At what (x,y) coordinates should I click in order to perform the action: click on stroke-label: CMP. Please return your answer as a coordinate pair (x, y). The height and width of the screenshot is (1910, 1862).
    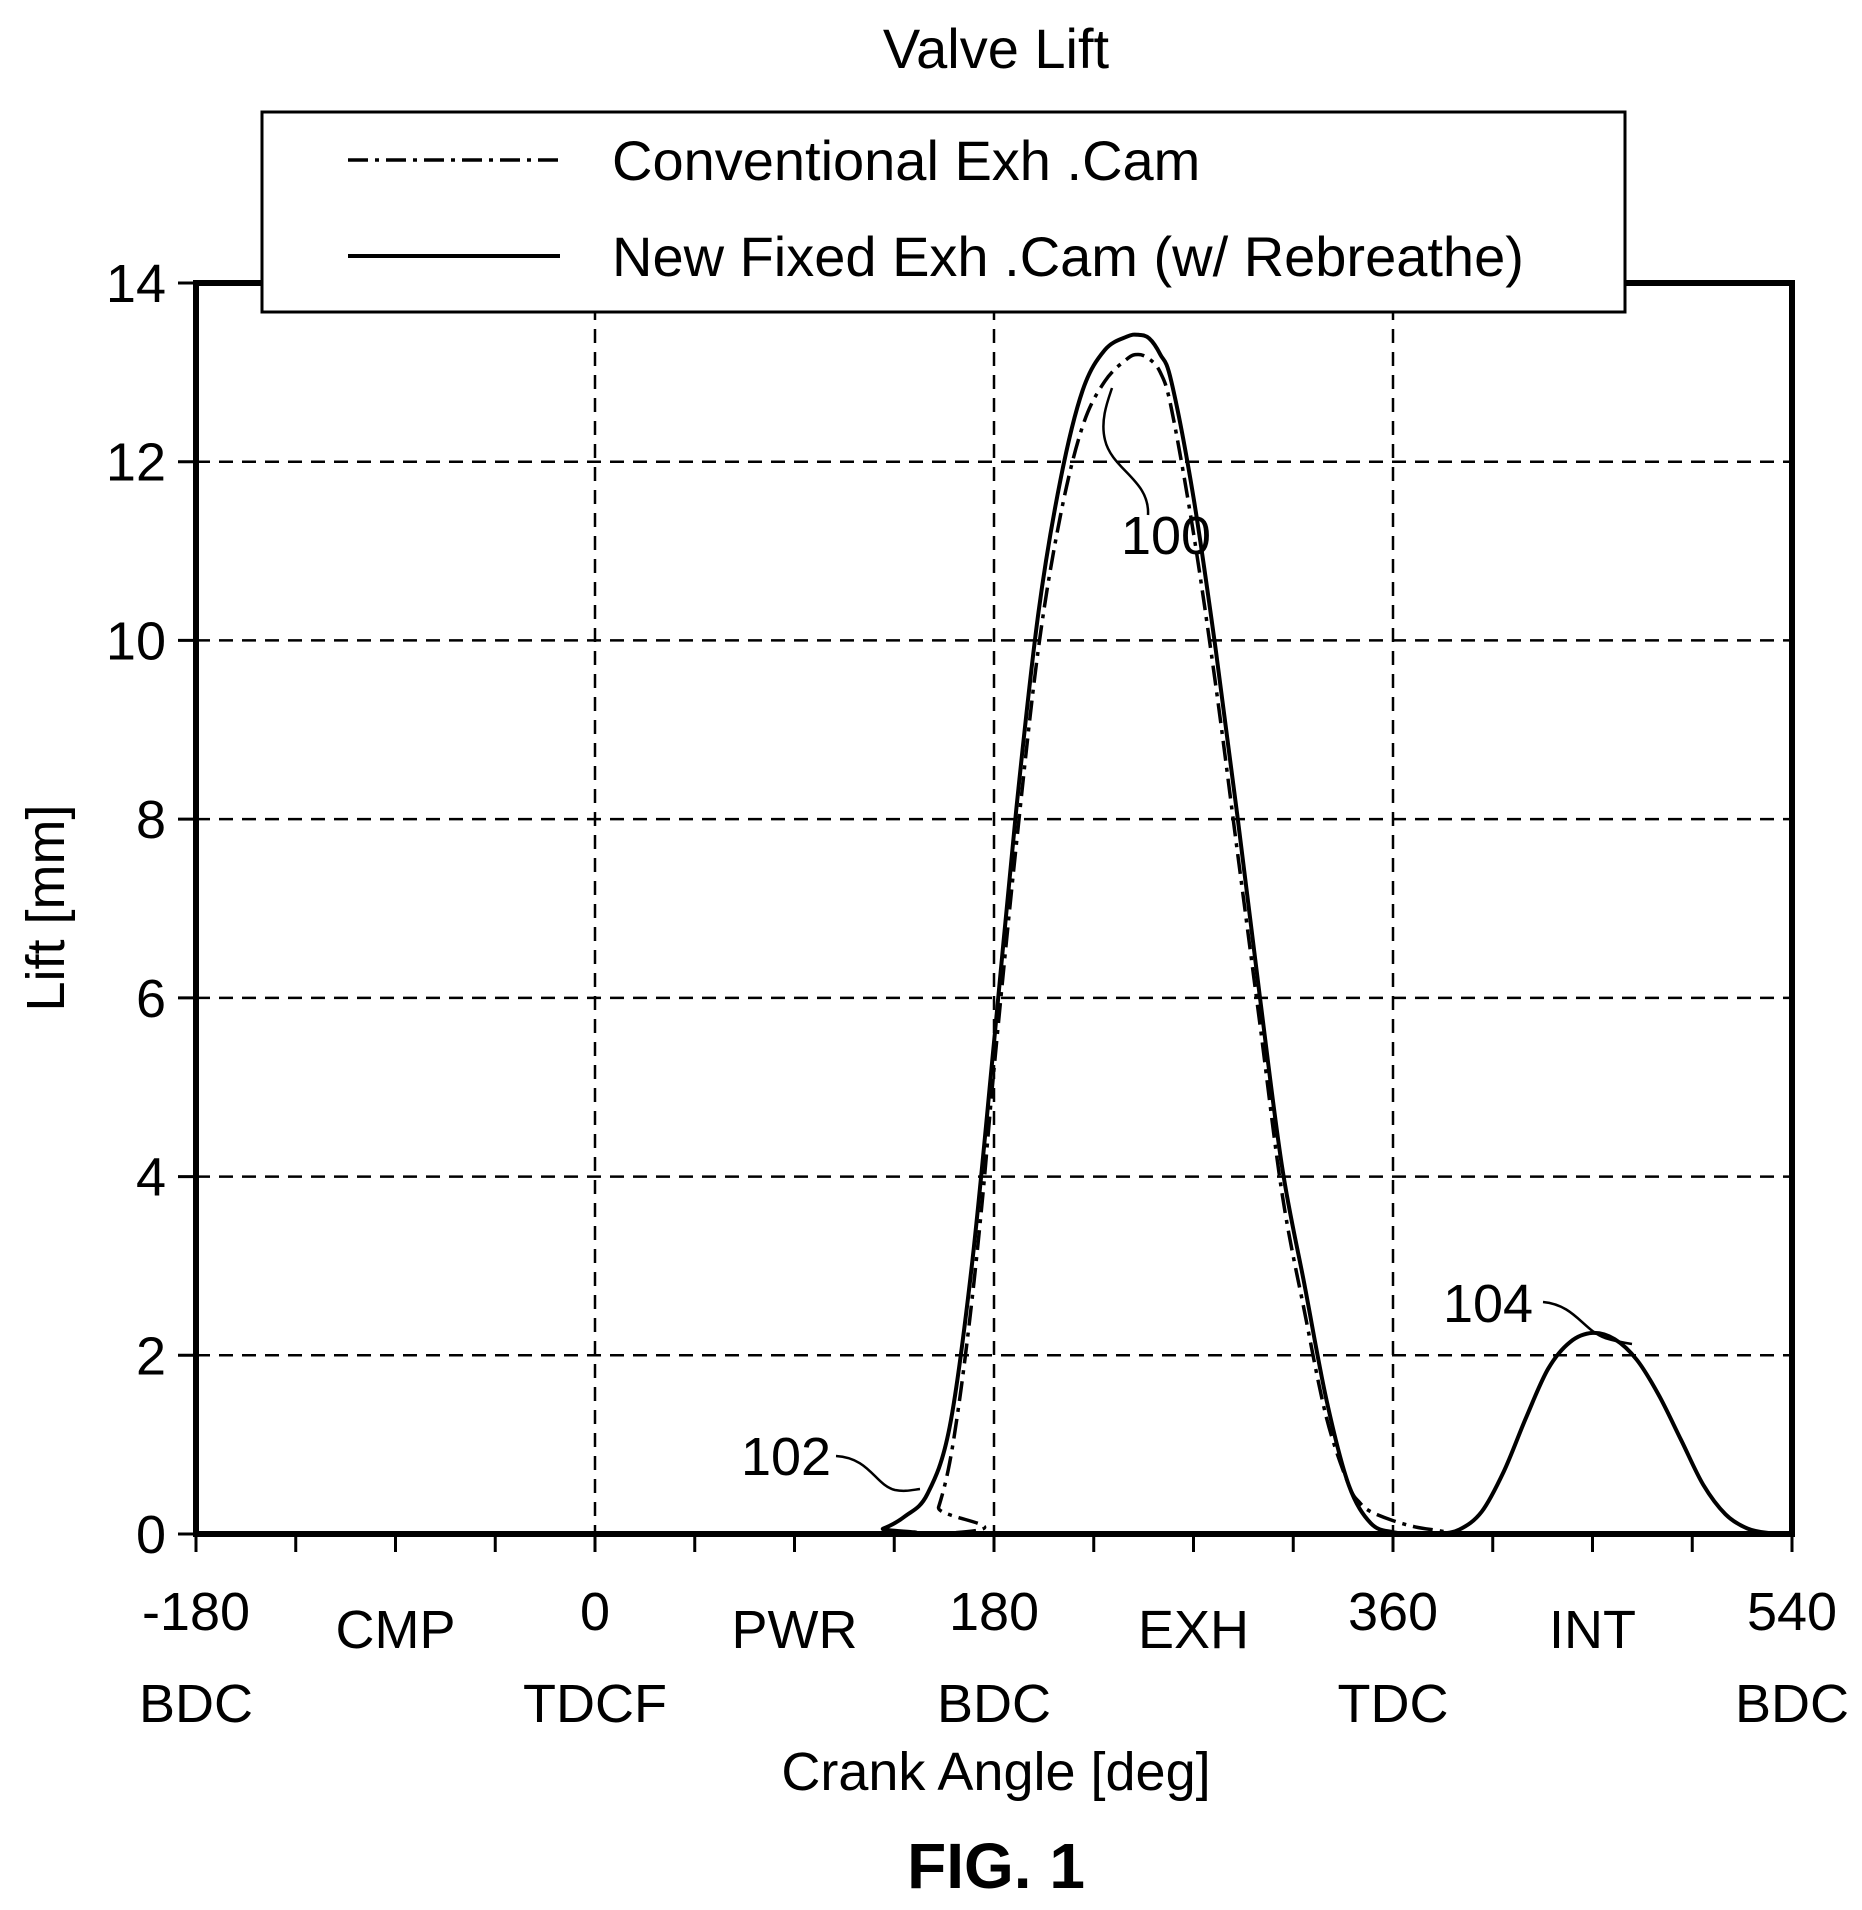
    Looking at the image, I should click on (396, 1630).